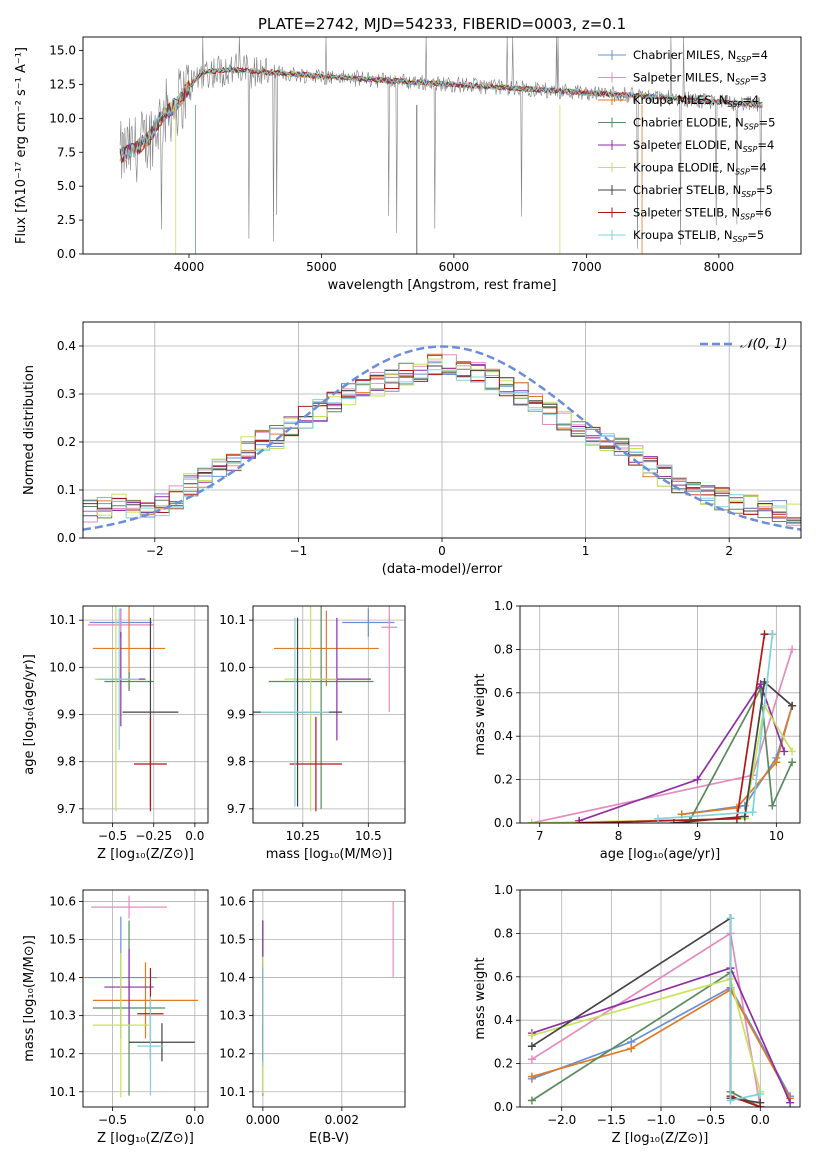 The height and width of the screenshot is (1170, 819). What do you see at coordinates (62, 51) in the screenshot?
I see `y-tick-label: 15.0` at bounding box center [62, 51].